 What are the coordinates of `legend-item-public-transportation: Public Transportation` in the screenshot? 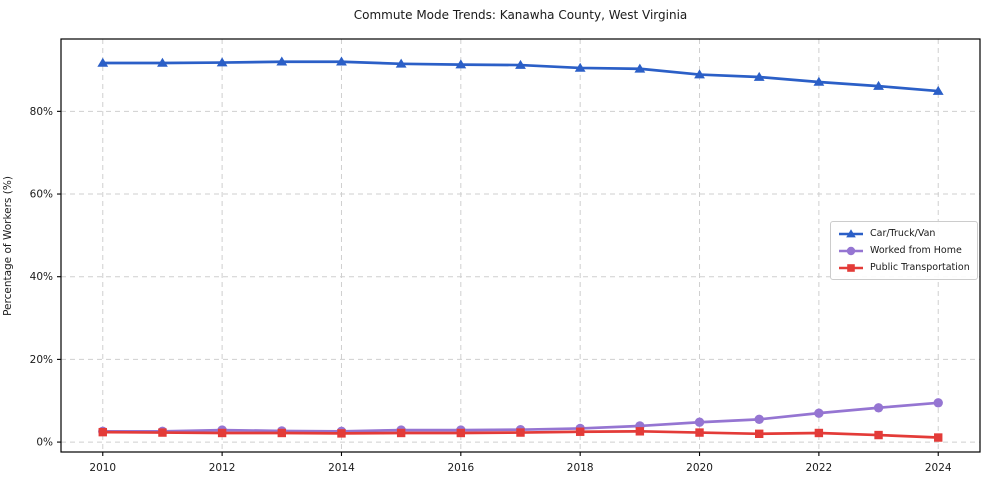 It's located at (904, 267).